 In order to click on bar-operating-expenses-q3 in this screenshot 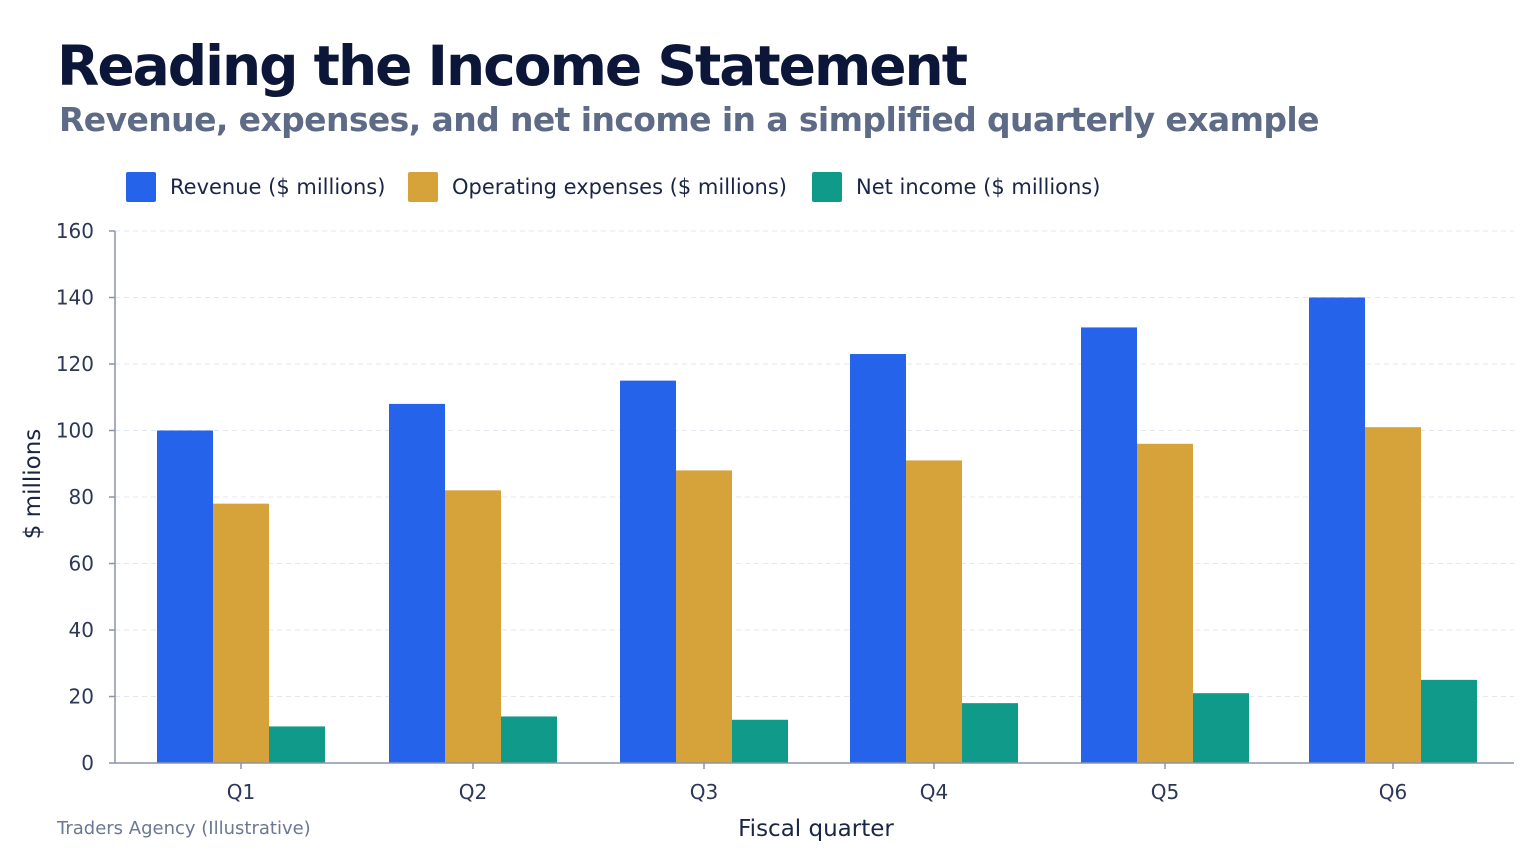, I will do `click(704, 616)`.